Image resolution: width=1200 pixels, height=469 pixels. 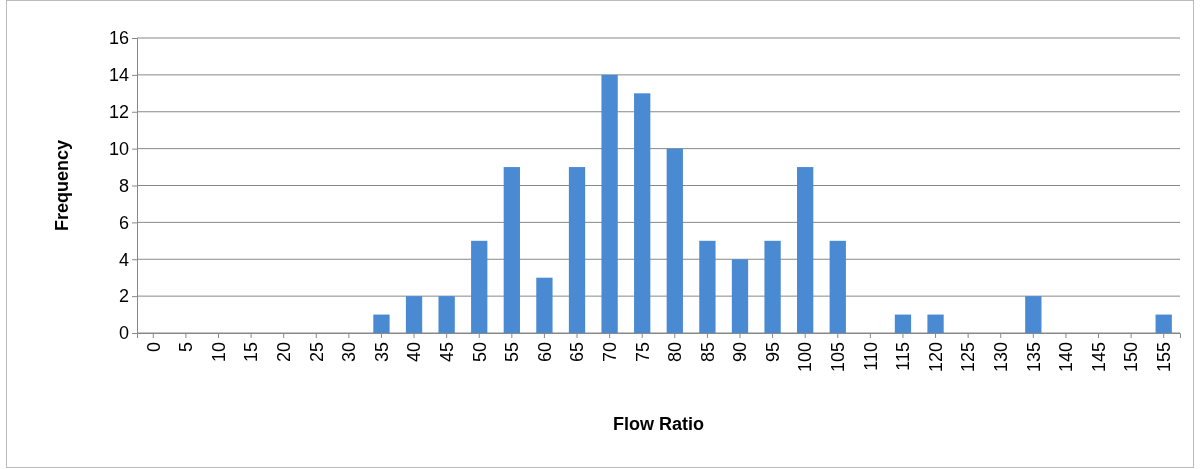 What do you see at coordinates (1131, 357) in the screenshot?
I see `x-tick-label: 150` at bounding box center [1131, 357].